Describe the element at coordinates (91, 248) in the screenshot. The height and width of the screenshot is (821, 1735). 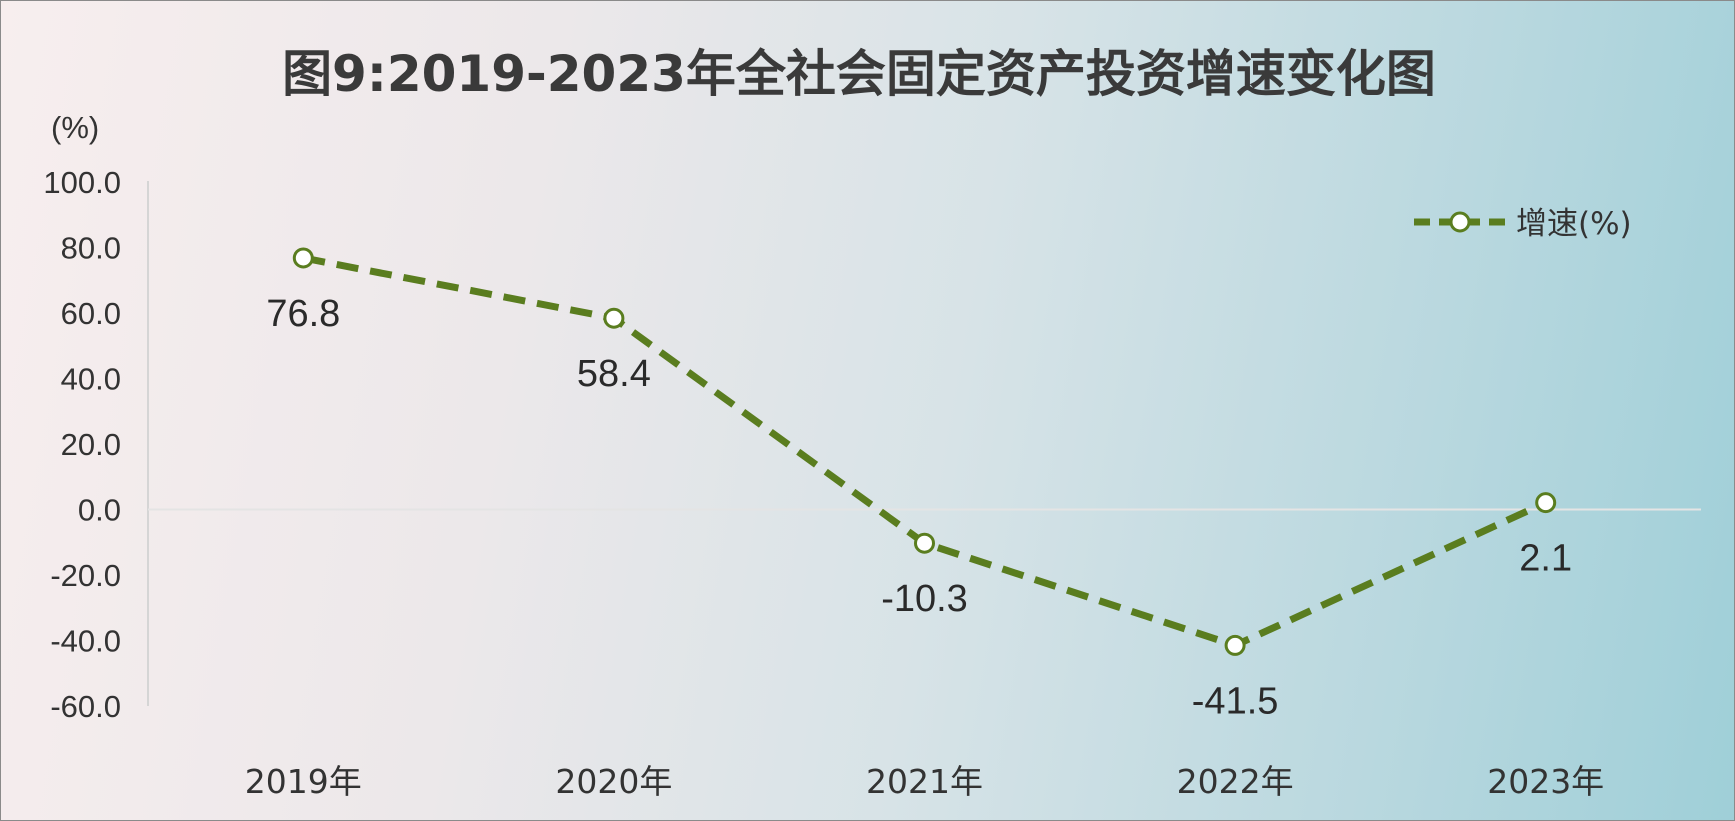
I see `y-tick-label: 80.0` at that location.